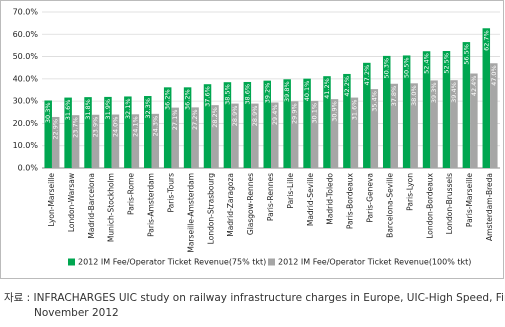  What do you see at coordinates (247, 94) in the screenshot?
I see `value-label: 38.6%` at bounding box center [247, 94].